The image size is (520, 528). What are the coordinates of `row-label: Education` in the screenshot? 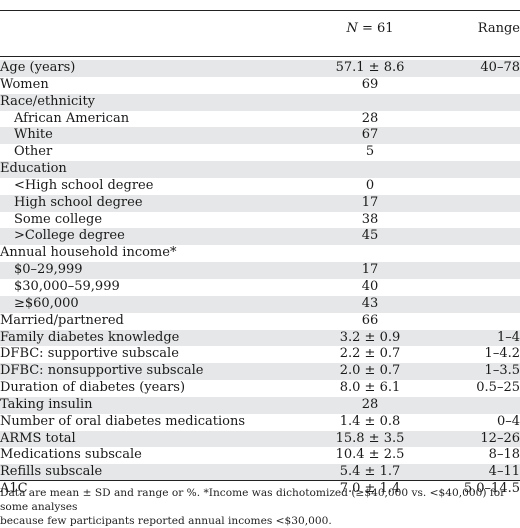 It's located at (33, 169).